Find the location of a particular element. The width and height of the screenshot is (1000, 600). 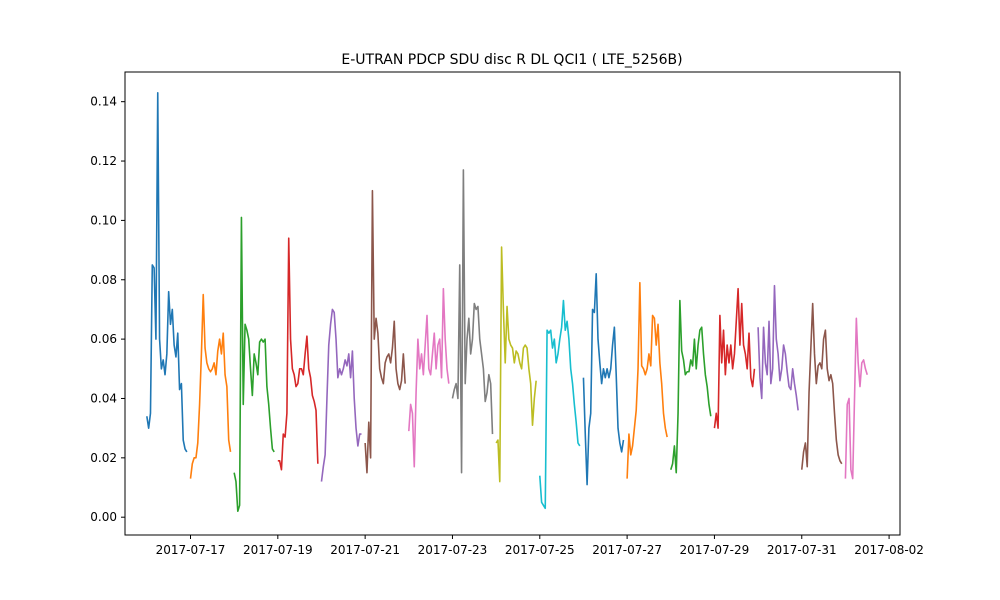

x-tick-label: 2017-07-21 is located at coordinates (365, 550).